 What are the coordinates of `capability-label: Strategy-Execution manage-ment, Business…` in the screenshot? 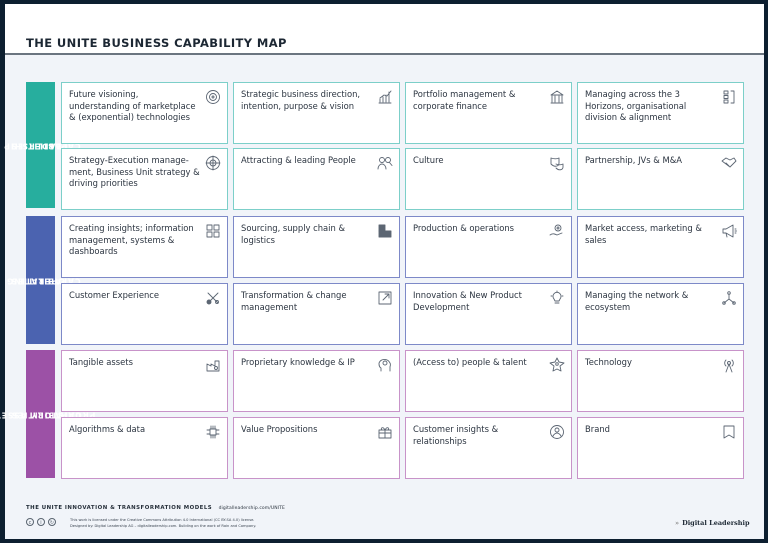 It's located at (134, 171).